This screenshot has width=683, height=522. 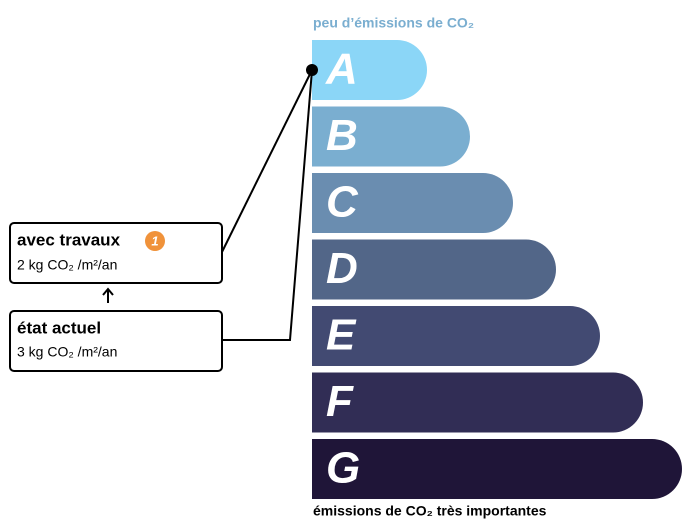 I want to click on grade-letter: A, so click(x=341, y=69).